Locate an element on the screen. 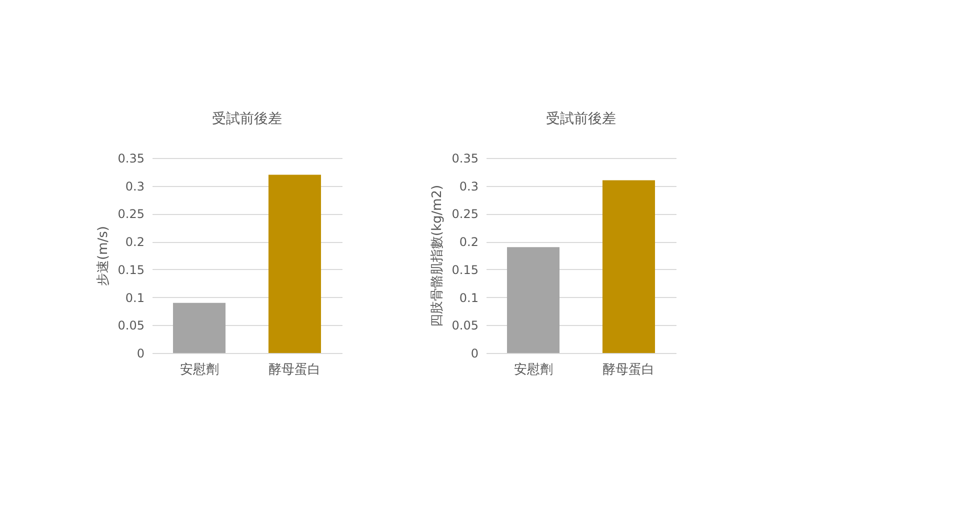  y-axis-title: 步速(m/s) is located at coordinates (103, 256).